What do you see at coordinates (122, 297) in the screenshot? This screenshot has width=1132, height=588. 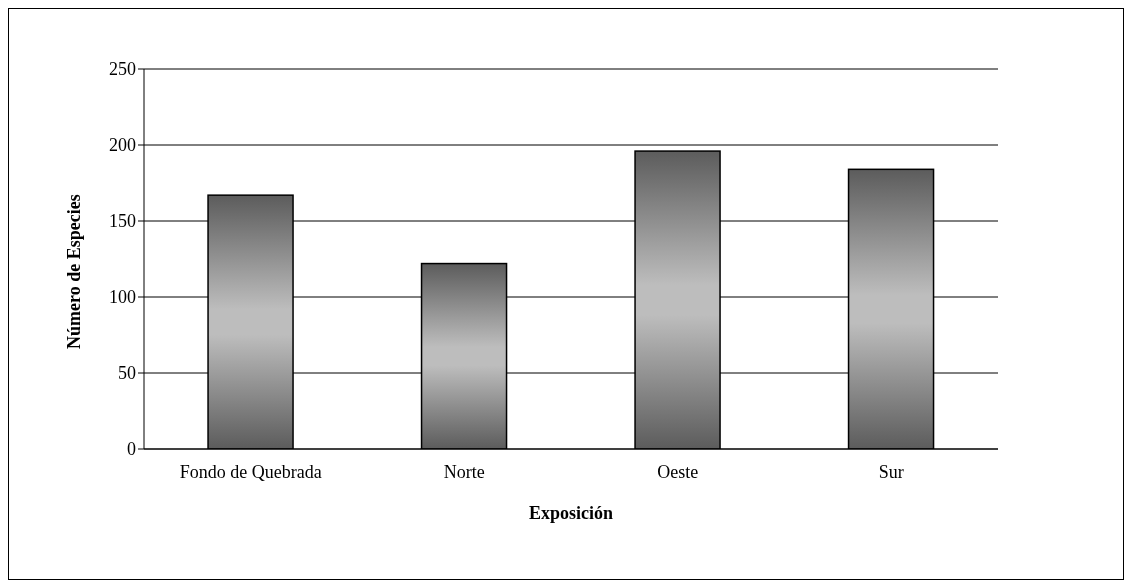 I see `y-tick-label: 100` at bounding box center [122, 297].